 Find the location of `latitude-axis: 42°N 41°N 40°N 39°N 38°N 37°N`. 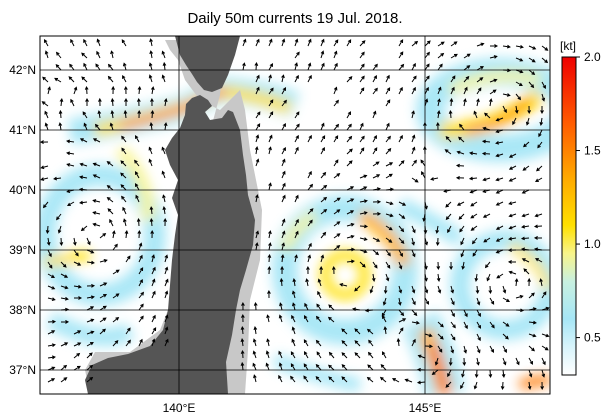

latitude-axis: 42°N 41°N 40°N 39°N 38°N 37°N is located at coordinates (22, 220).